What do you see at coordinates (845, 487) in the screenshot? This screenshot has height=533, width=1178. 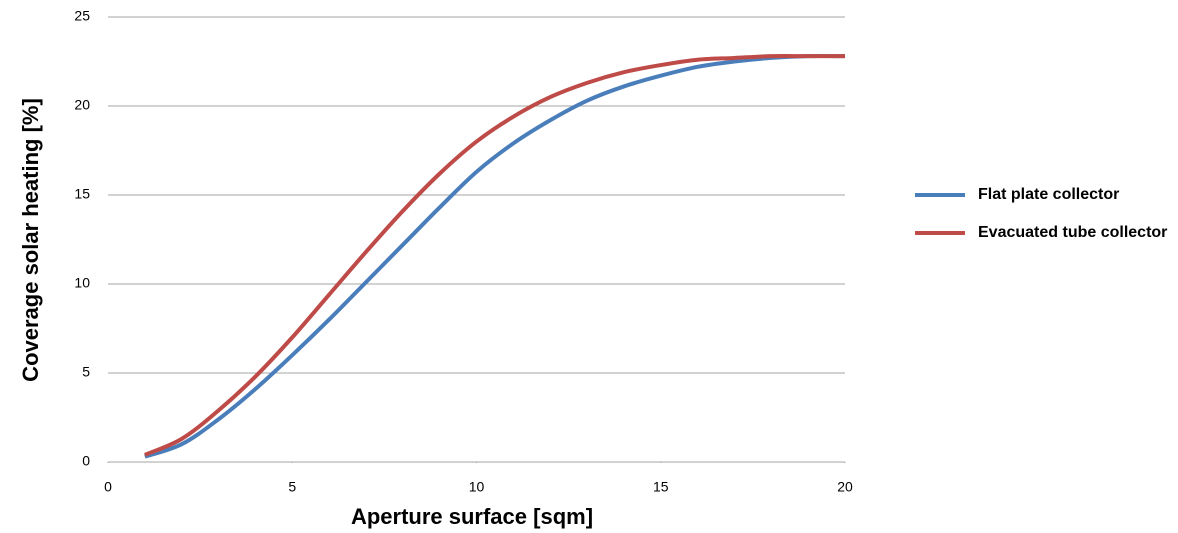 I see `x-tick-label: 20` at bounding box center [845, 487].